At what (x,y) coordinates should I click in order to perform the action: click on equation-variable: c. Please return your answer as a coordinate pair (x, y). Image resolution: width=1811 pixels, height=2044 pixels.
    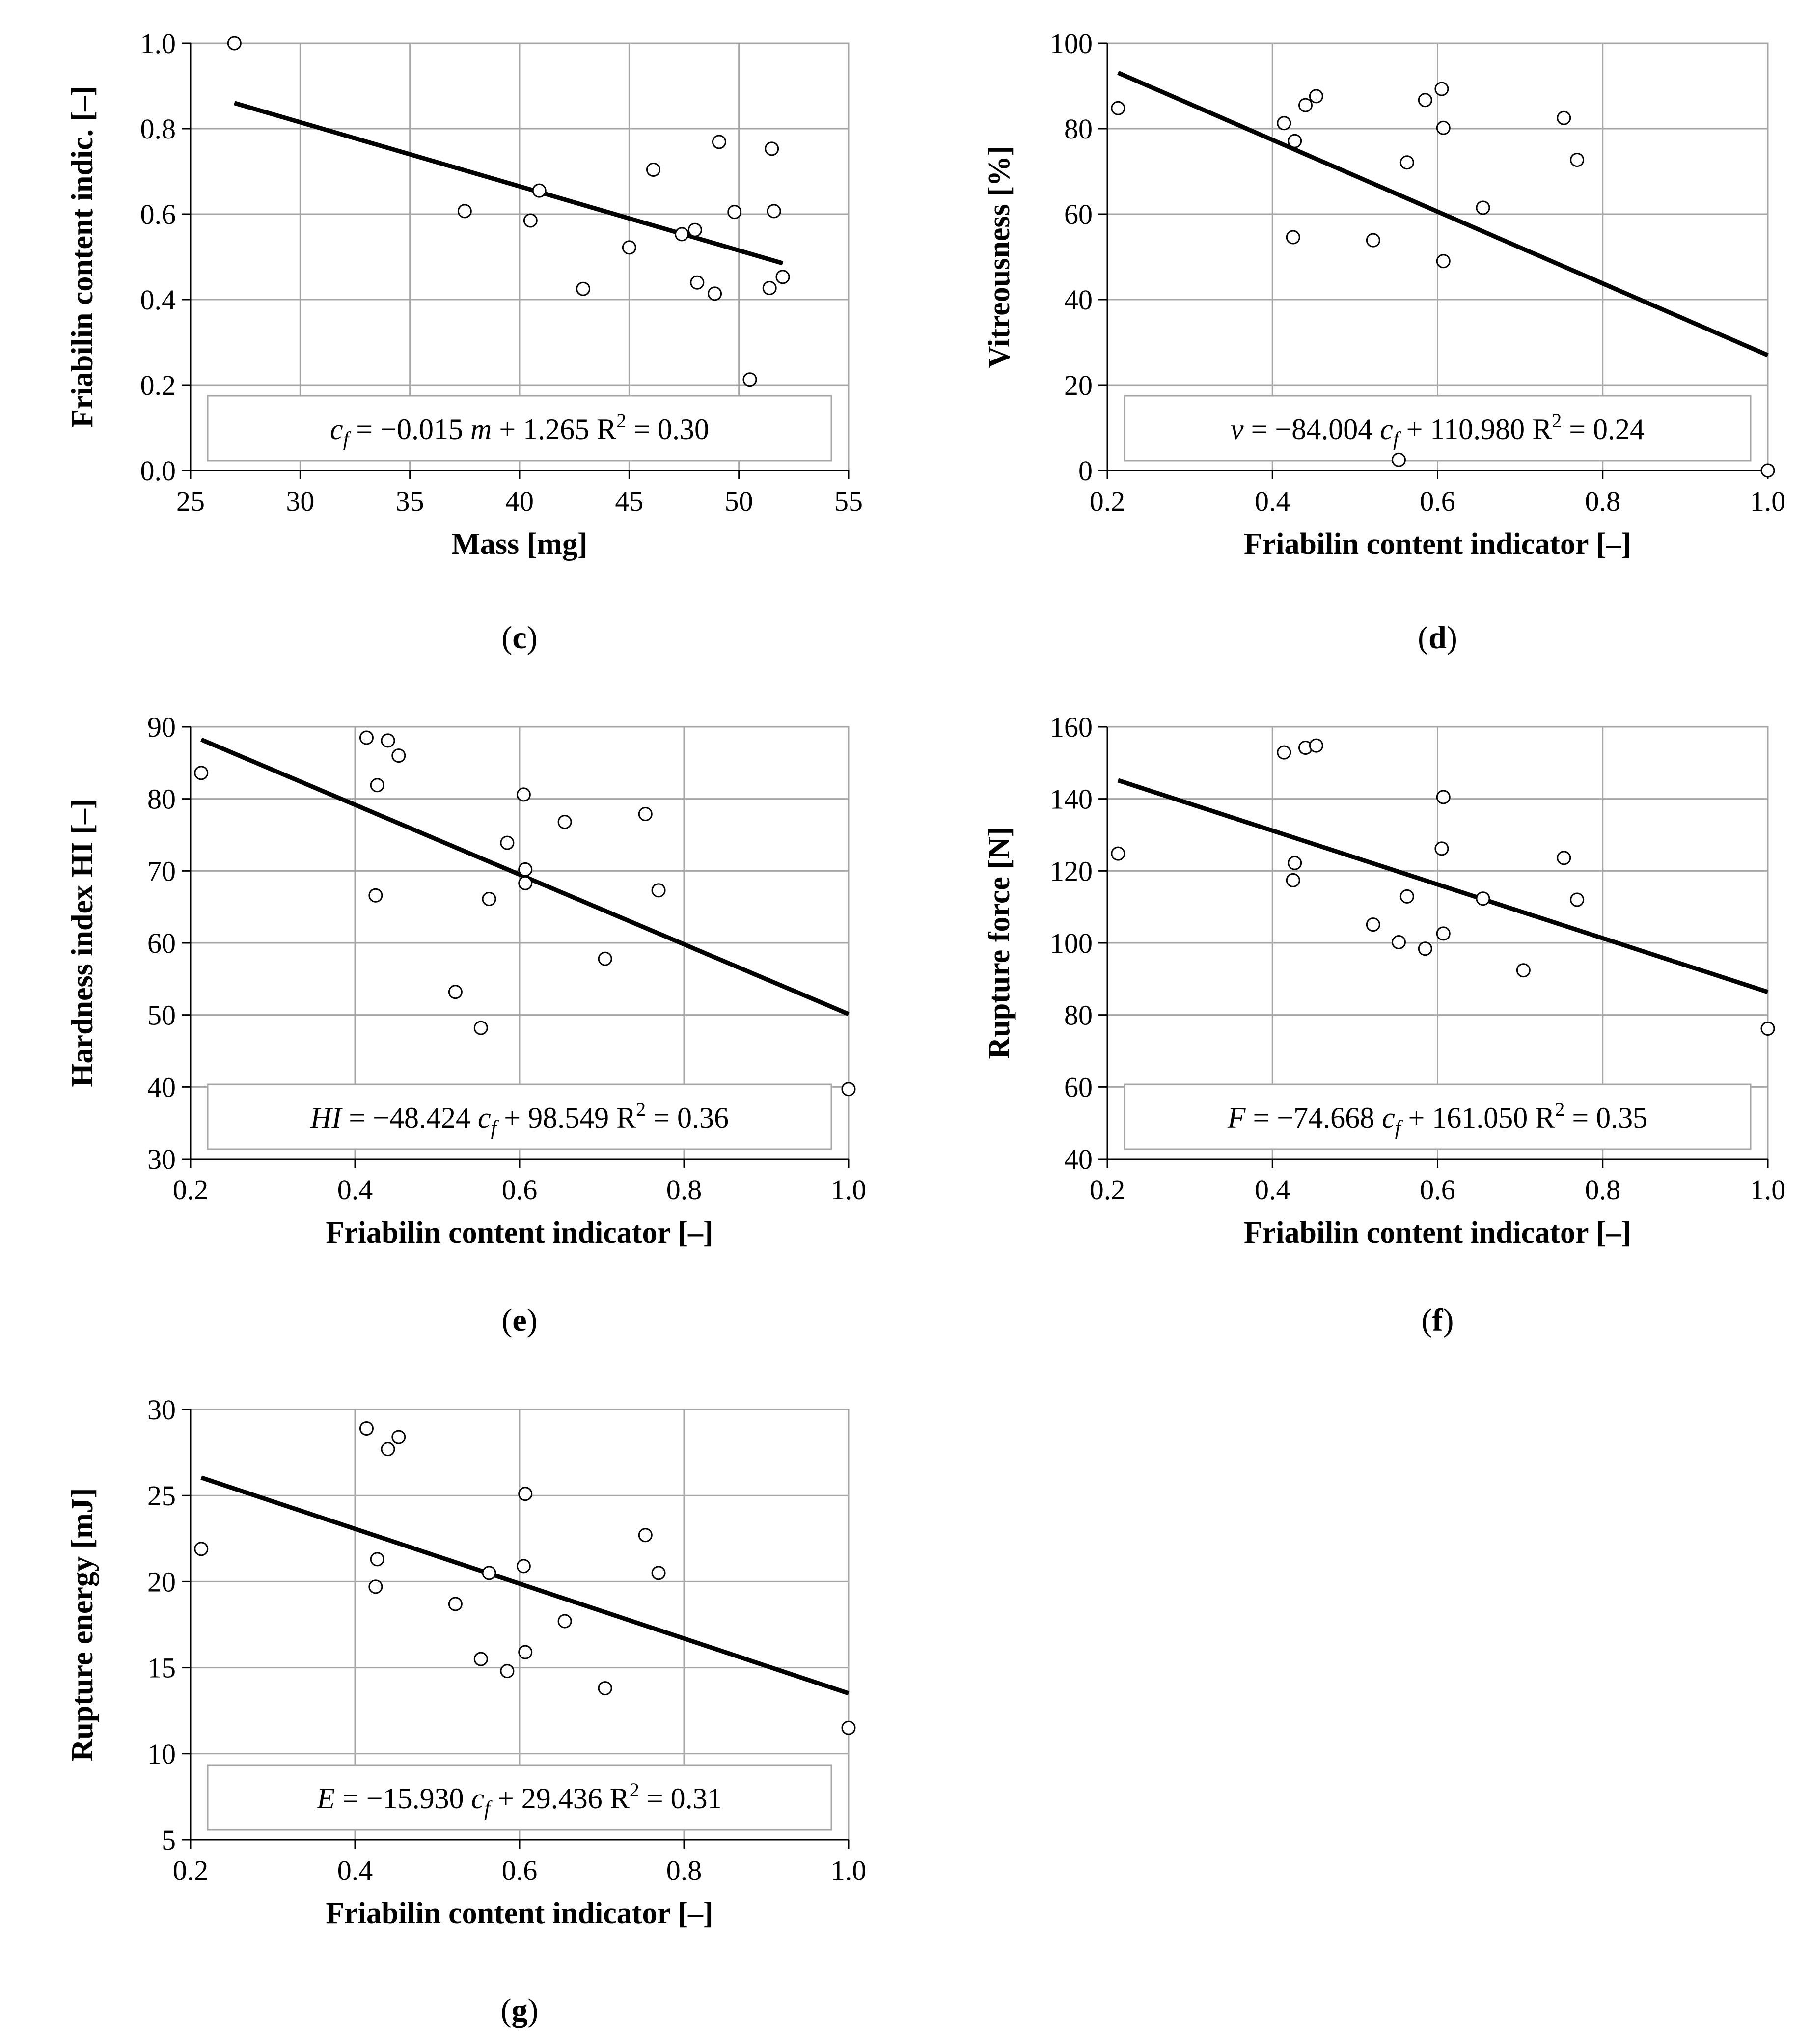
    Looking at the image, I should click on (336, 429).